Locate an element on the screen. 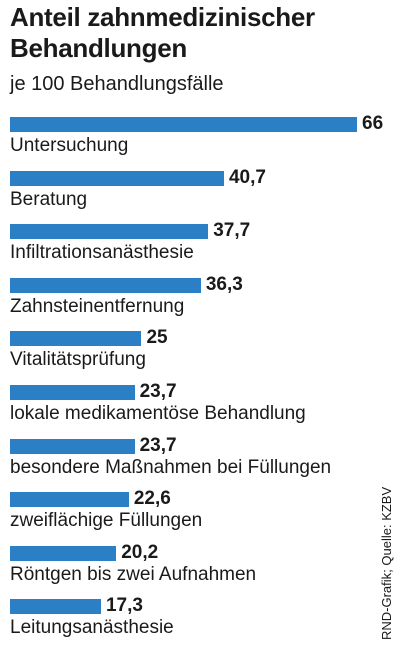  chart-subtitle: je 100 Behandlungsfälle is located at coordinates (117, 84).